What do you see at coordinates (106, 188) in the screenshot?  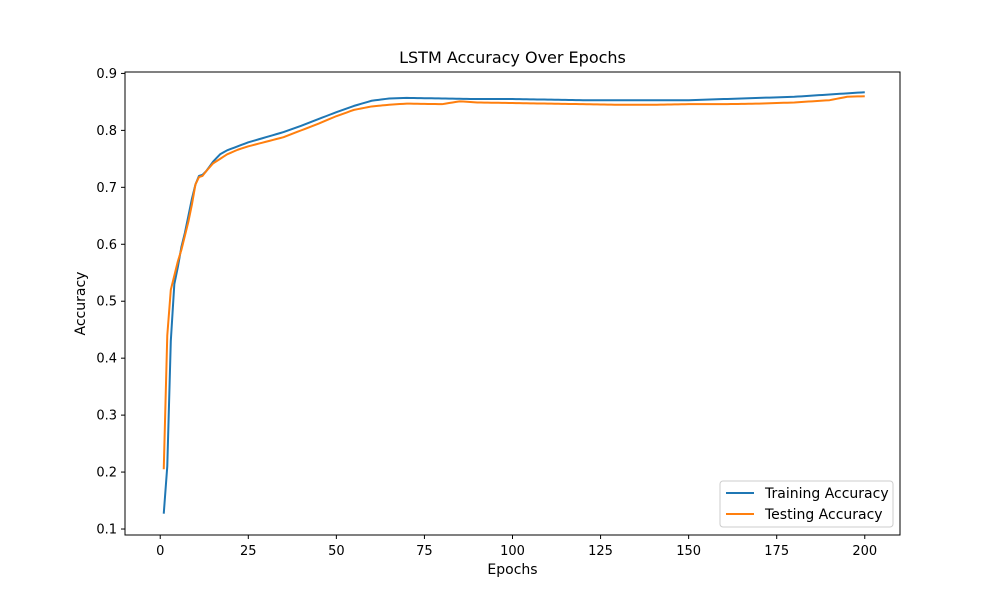 I see `y-tick-label: 0.7` at bounding box center [106, 188].